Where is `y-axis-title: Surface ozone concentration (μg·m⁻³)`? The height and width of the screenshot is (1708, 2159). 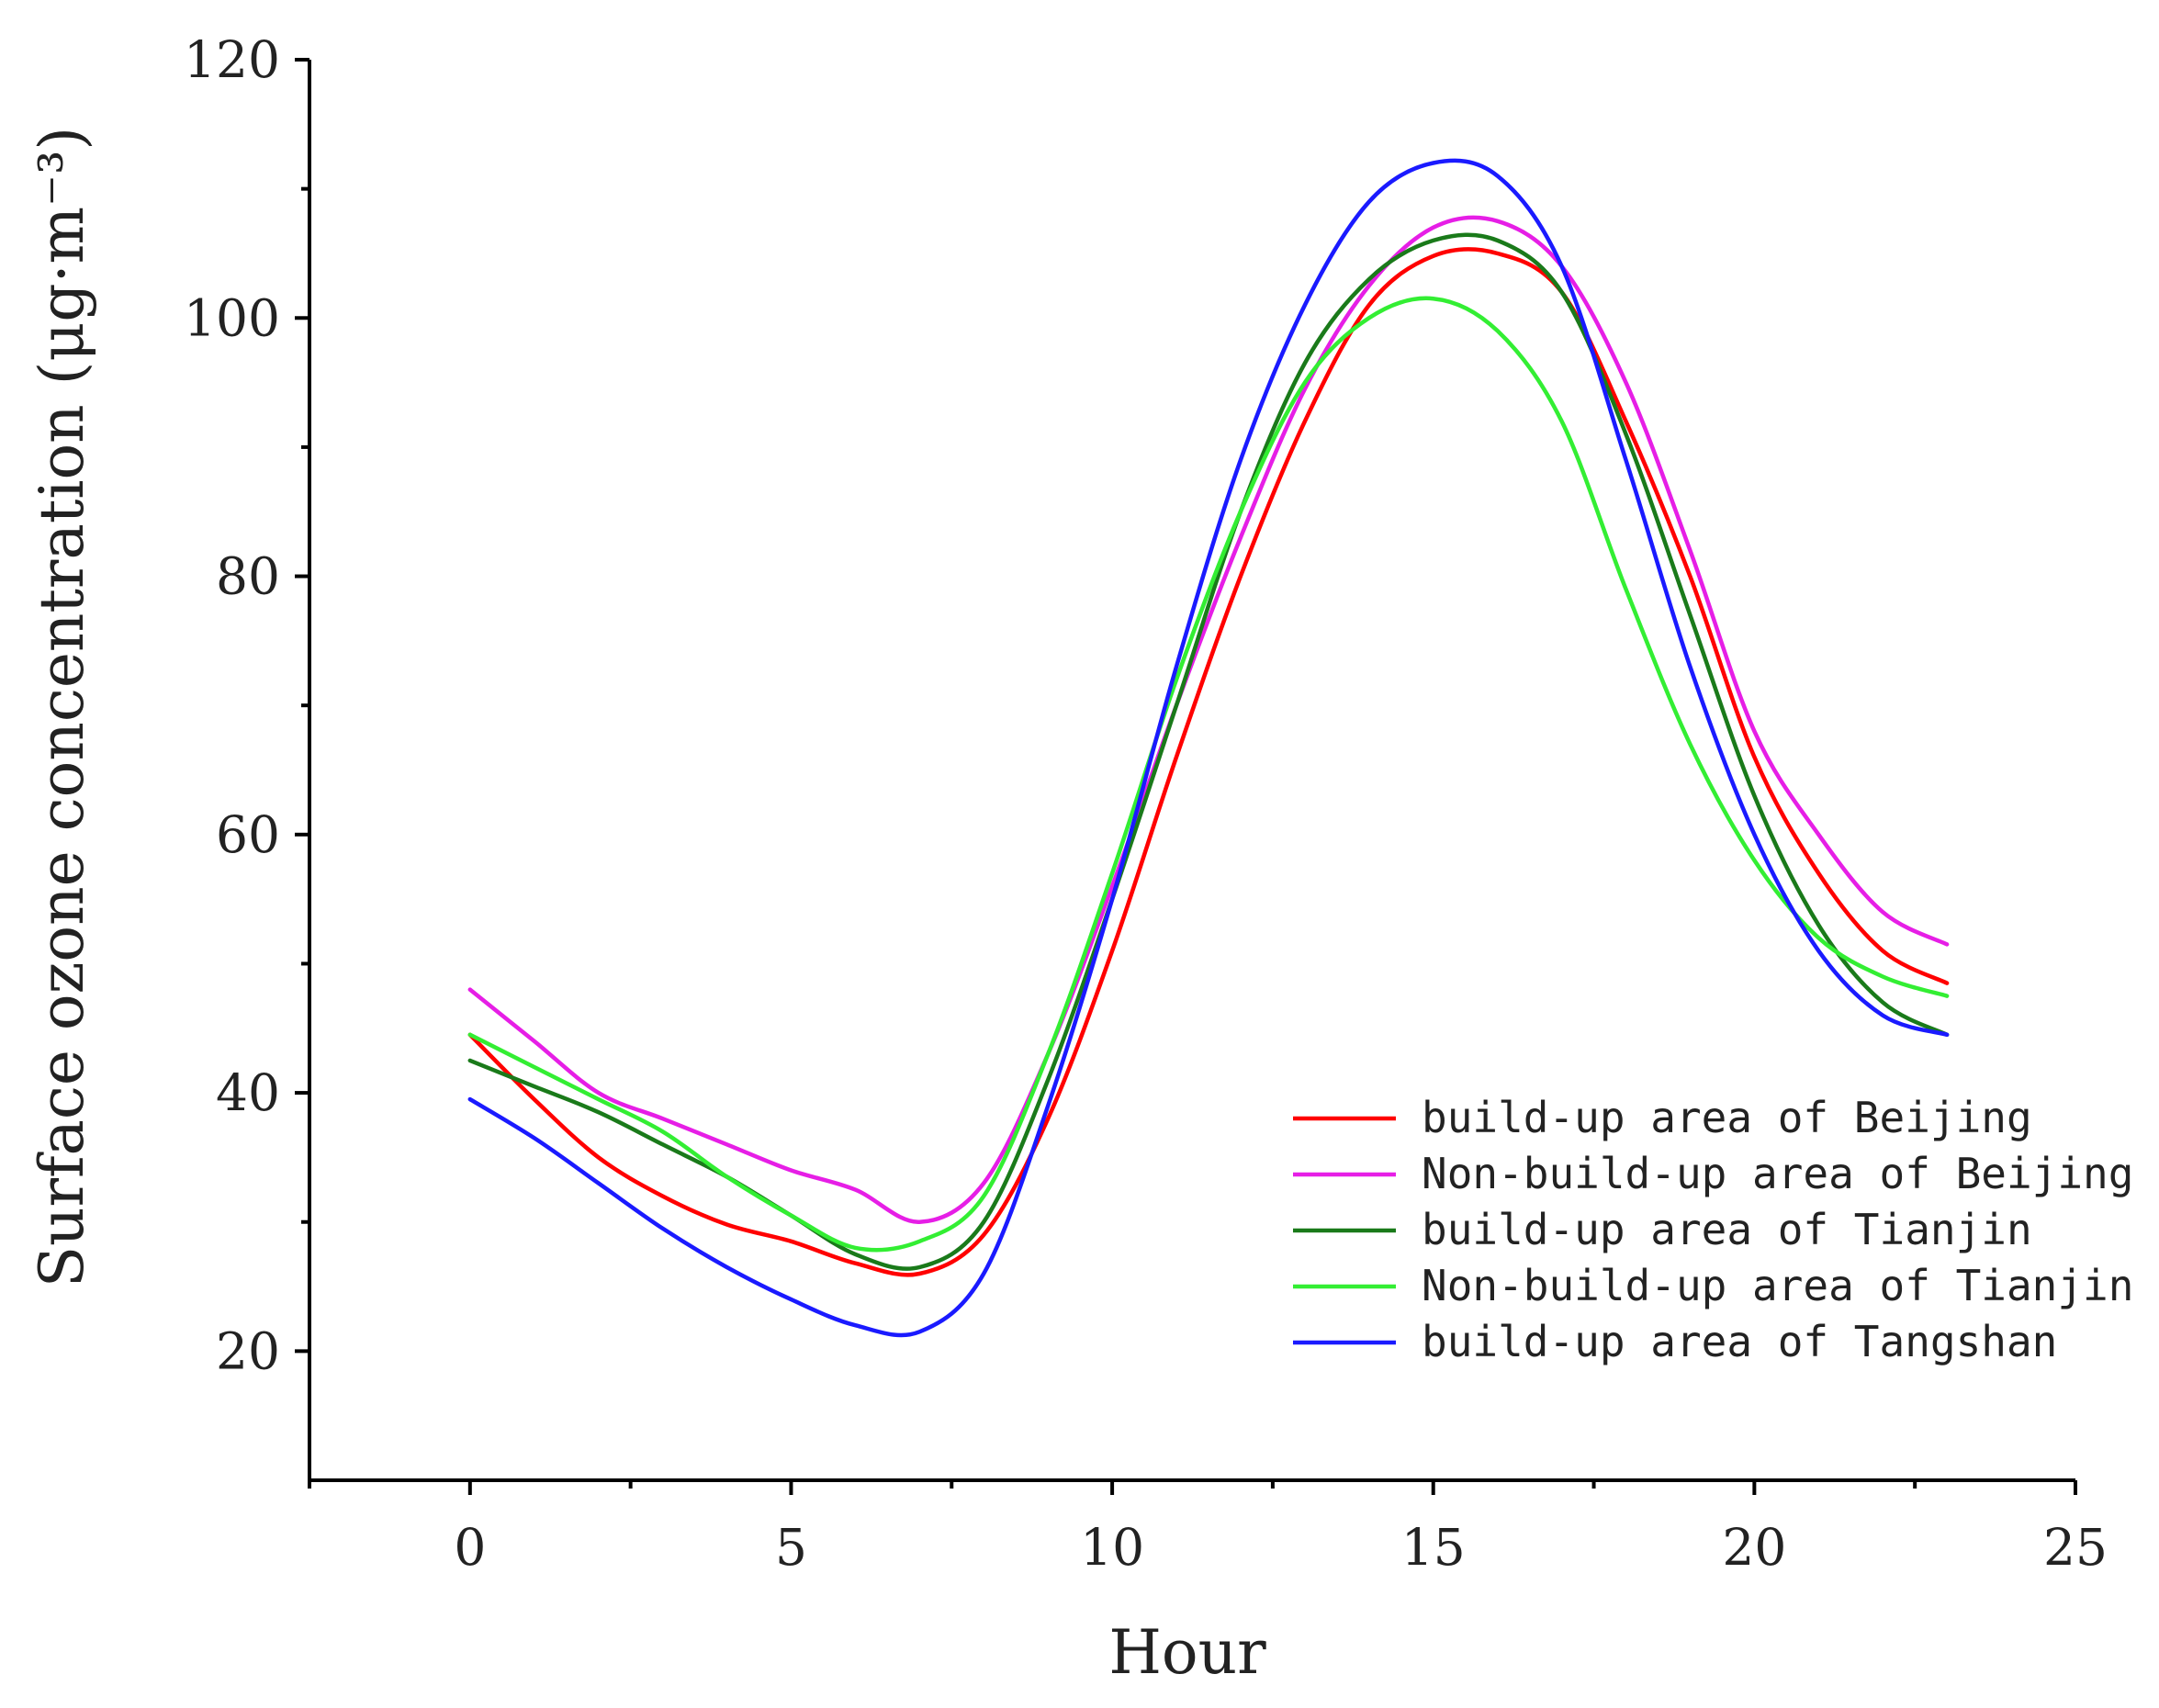
y-axis-title: Surface ozone concentration (μg·m⁻³) is located at coordinates (62, 707).